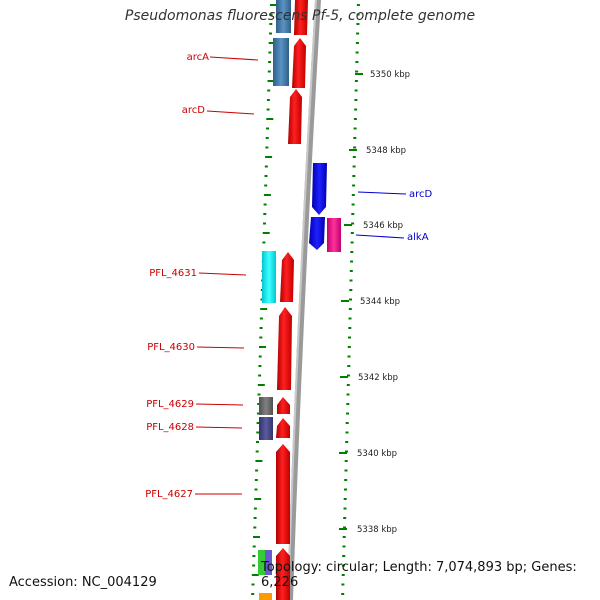  What do you see at coordinates (265, 596) in the screenshot?
I see `gene-orange-bottom` at bounding box center [265, 596].